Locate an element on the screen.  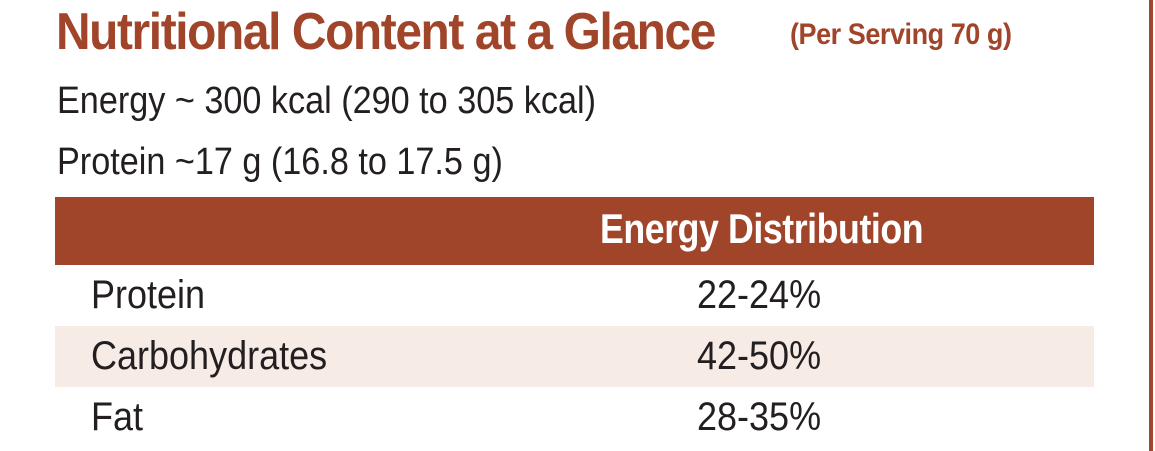
title-row: Nutritional Content at a Glance is located at coordinates (414, 32).